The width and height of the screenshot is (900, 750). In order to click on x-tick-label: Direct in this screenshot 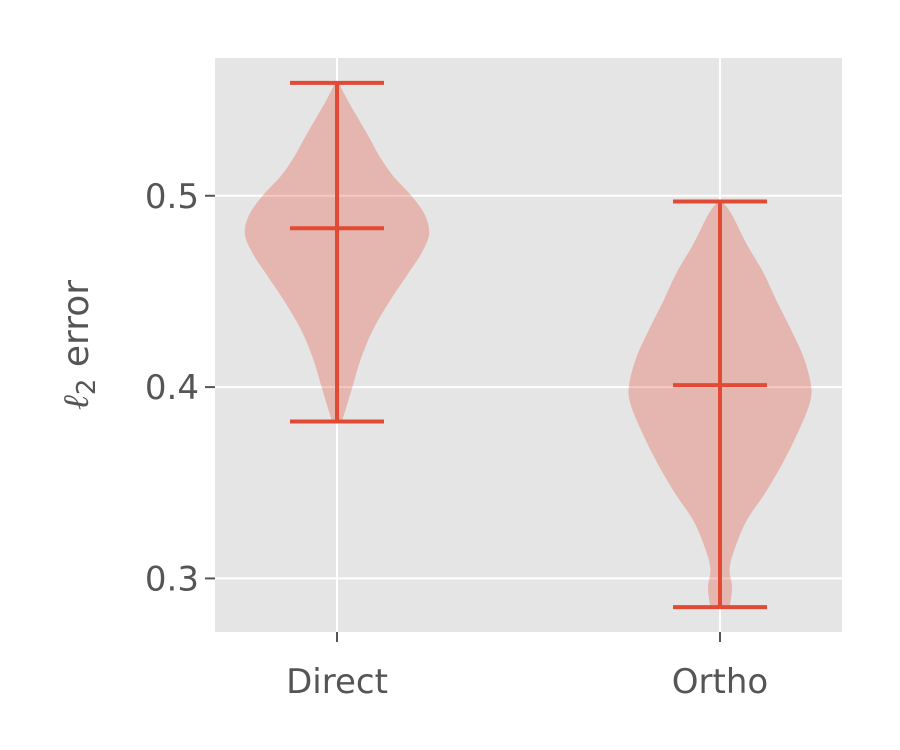, I will do `click(337, 682)`.